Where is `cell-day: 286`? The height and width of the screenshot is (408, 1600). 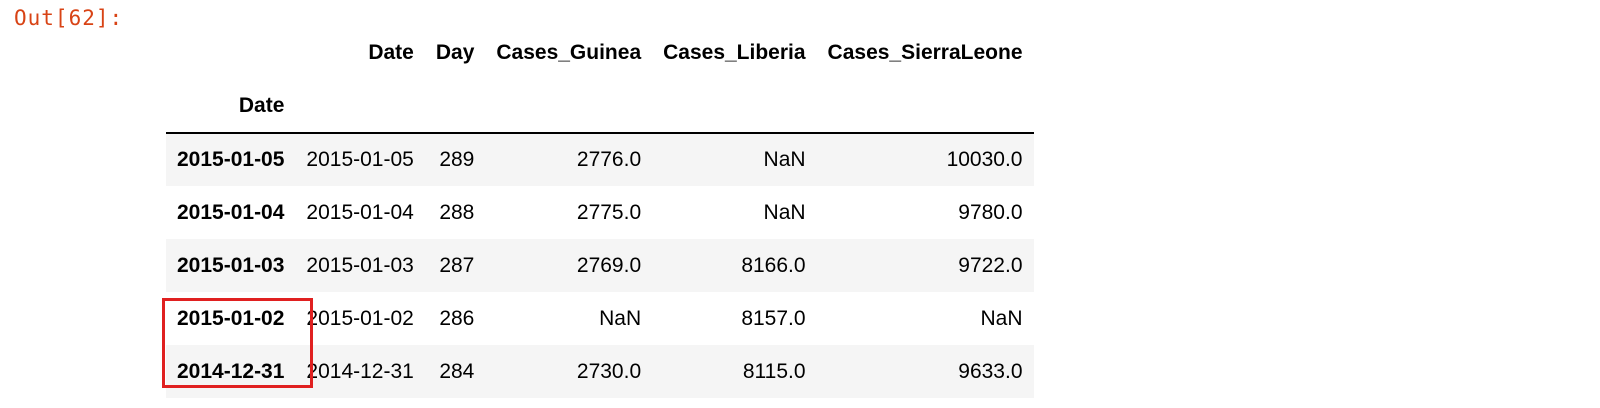
cell-day: 286 is located at coordinates (457, 318).